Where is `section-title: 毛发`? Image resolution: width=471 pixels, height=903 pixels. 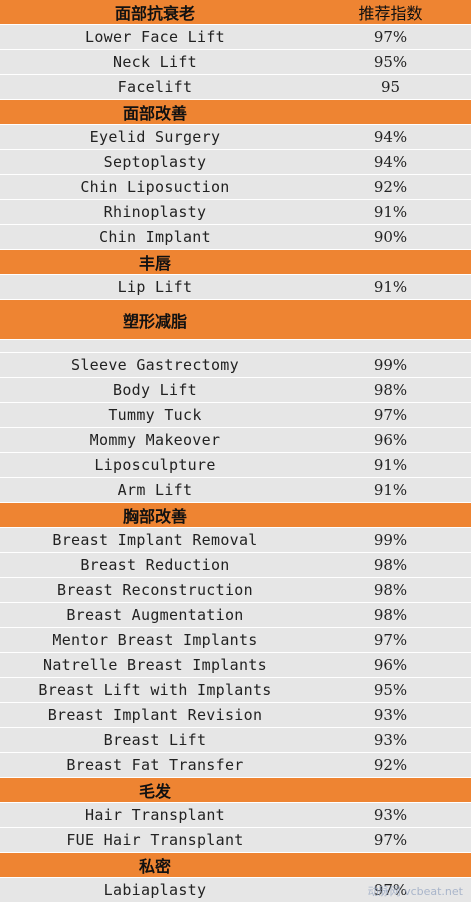
section-title: 毛发 is located at coordinates (154, 791).